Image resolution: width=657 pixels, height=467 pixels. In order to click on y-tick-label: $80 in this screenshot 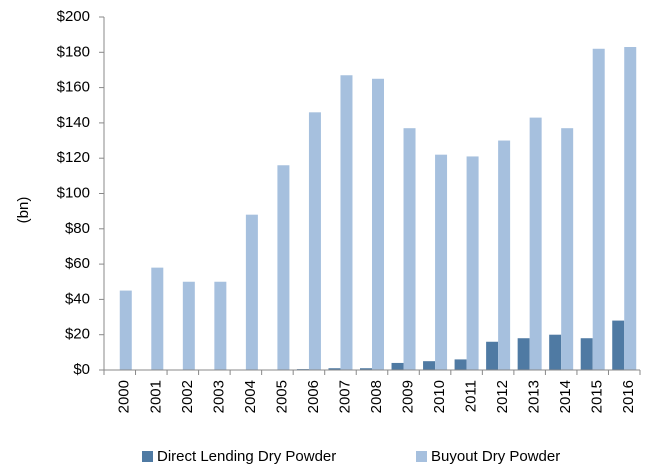, I will do `click(77, 228)`.